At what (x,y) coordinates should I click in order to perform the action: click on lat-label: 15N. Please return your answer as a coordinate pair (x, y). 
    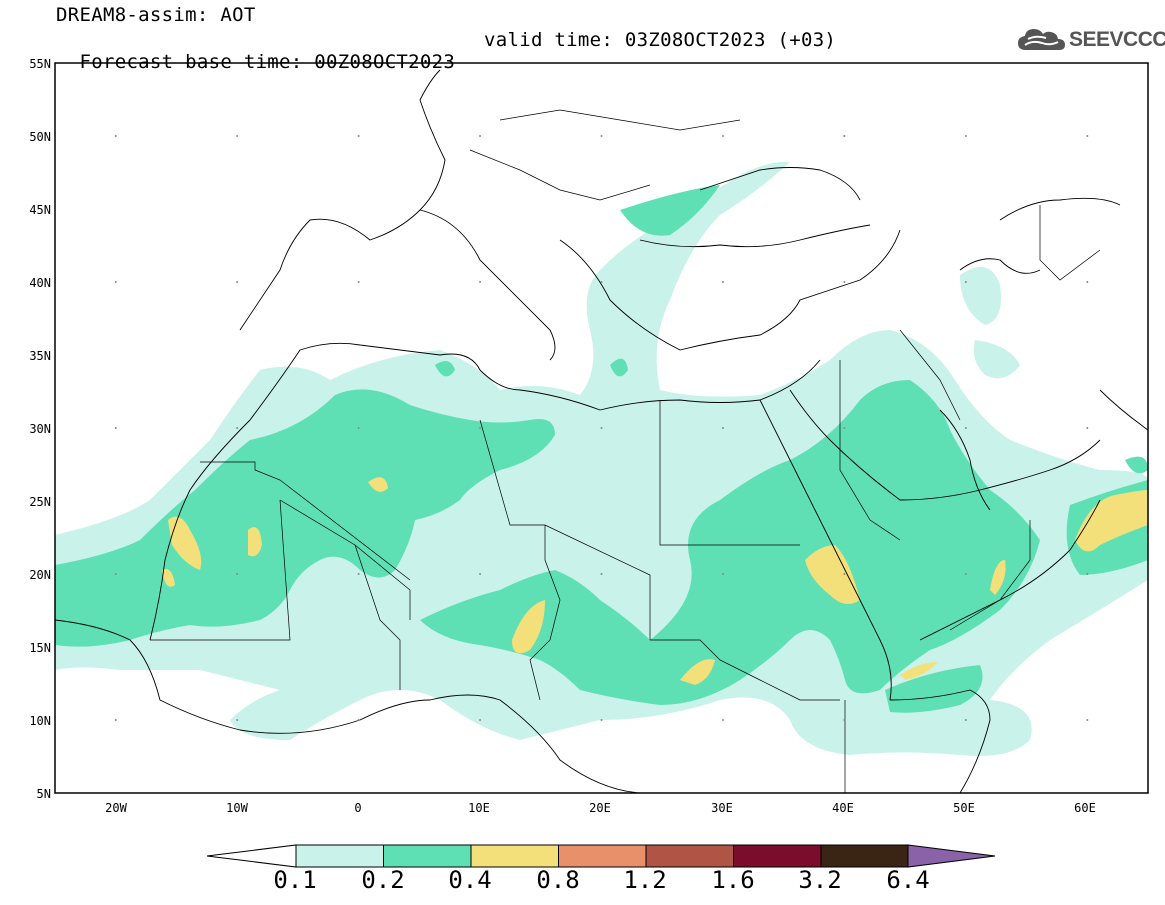
    Looking at the image, I should click on (40, 648).